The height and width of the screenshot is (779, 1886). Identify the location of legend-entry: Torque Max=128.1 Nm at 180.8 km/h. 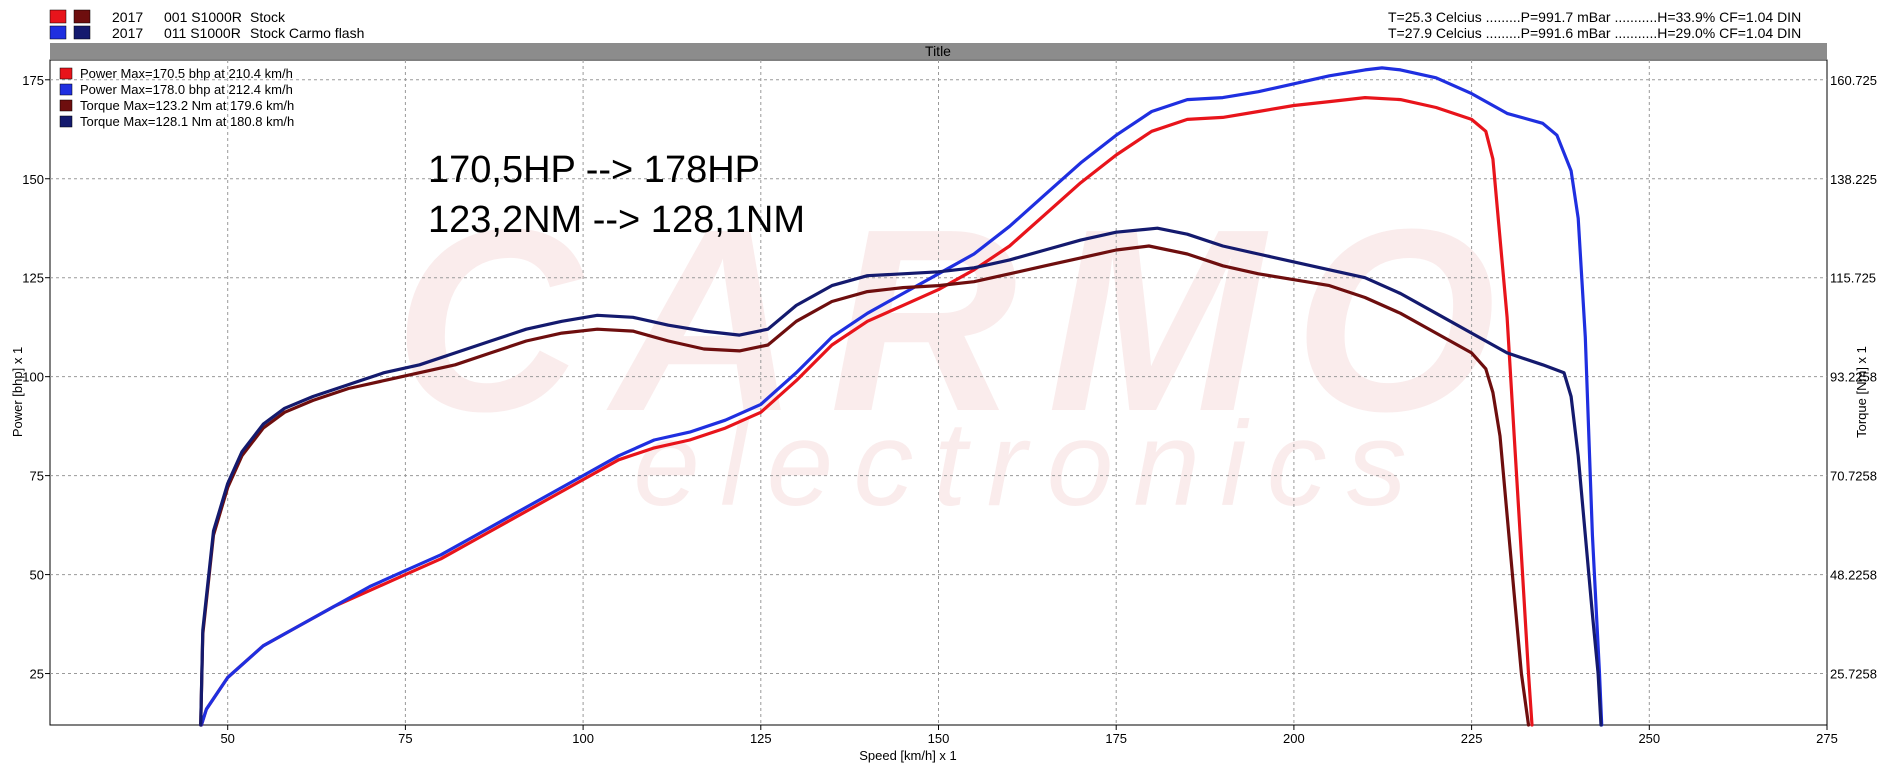
(187, 121).